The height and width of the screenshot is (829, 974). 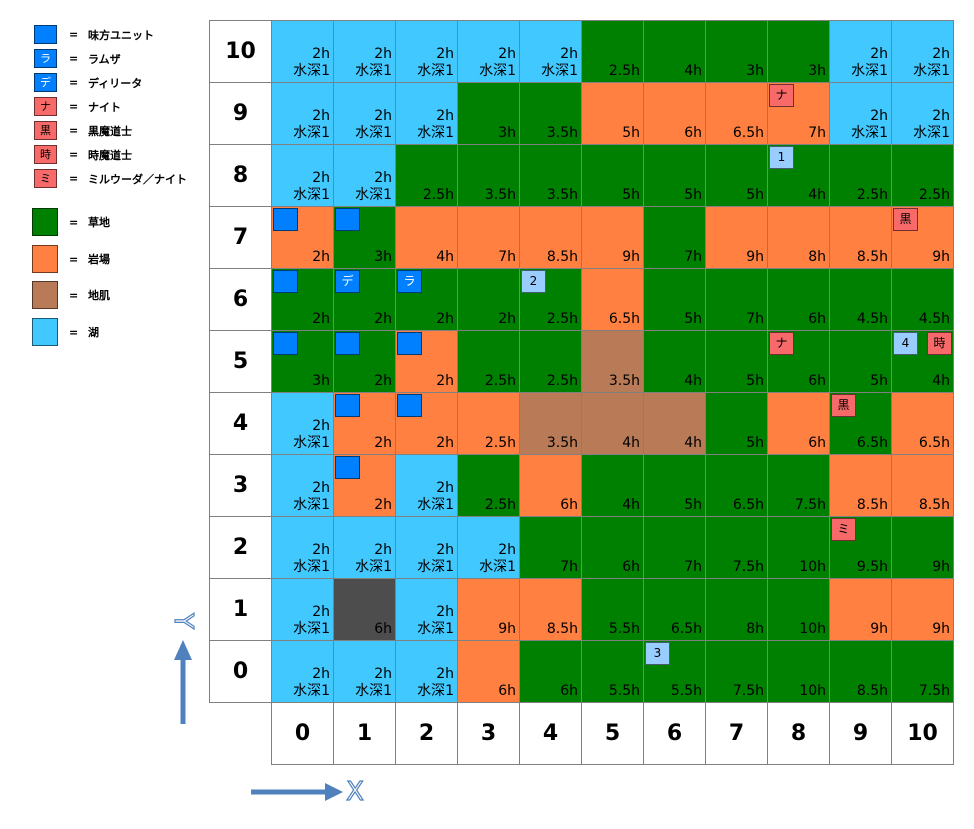 What do you see at coordinates (624, 629) in the screenshot?
I see `movement-cost: 5.5h` at bounding box center [624, 629].